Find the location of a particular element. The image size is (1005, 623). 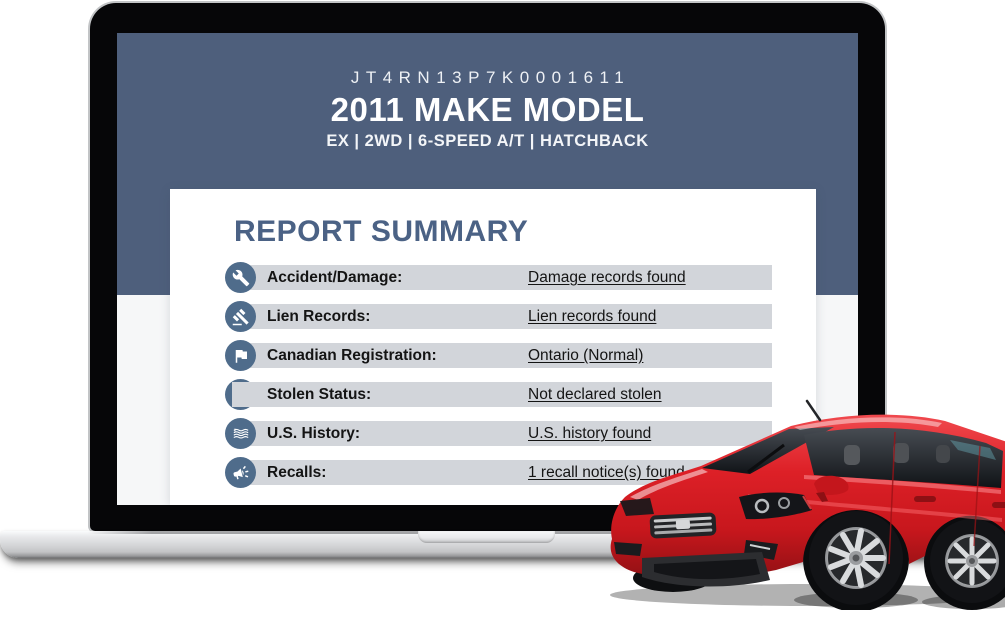

row-label: U.S. History: is located at coordinates (314, 433).